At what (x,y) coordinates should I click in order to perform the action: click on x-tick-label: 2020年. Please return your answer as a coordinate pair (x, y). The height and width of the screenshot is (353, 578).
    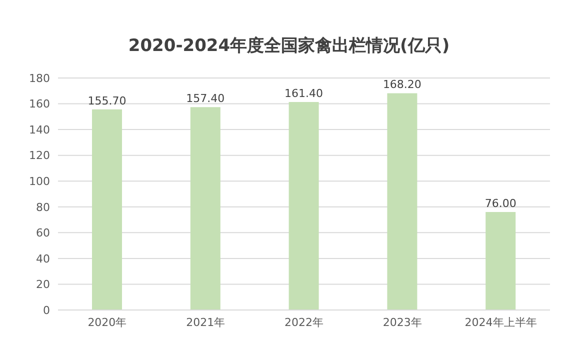
    Looking at the image, I should click on (107, 322).